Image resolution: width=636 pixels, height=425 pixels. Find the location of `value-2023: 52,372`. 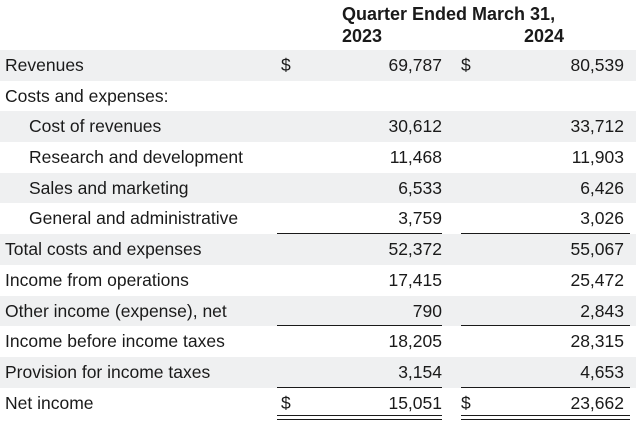

value-2023: 52,372 is located at coordinates (415, 249).